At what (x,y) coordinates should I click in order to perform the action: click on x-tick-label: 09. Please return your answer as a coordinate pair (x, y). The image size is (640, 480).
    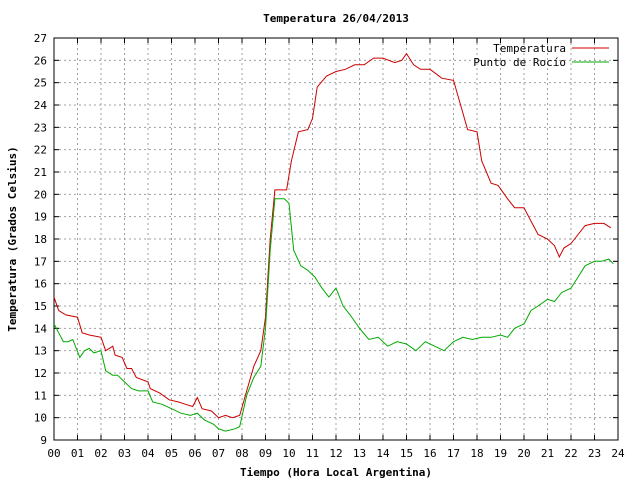
    Looking at the image, I should click on (265, 453).